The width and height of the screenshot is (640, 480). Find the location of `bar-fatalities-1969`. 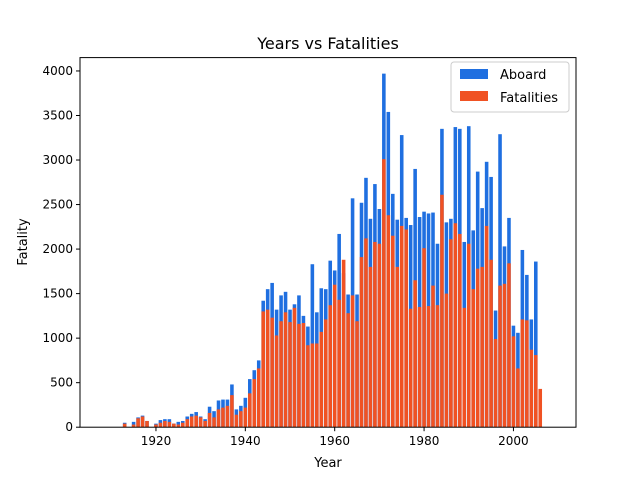

bar-fatalities-1969 is located at coordinates (375, 334).